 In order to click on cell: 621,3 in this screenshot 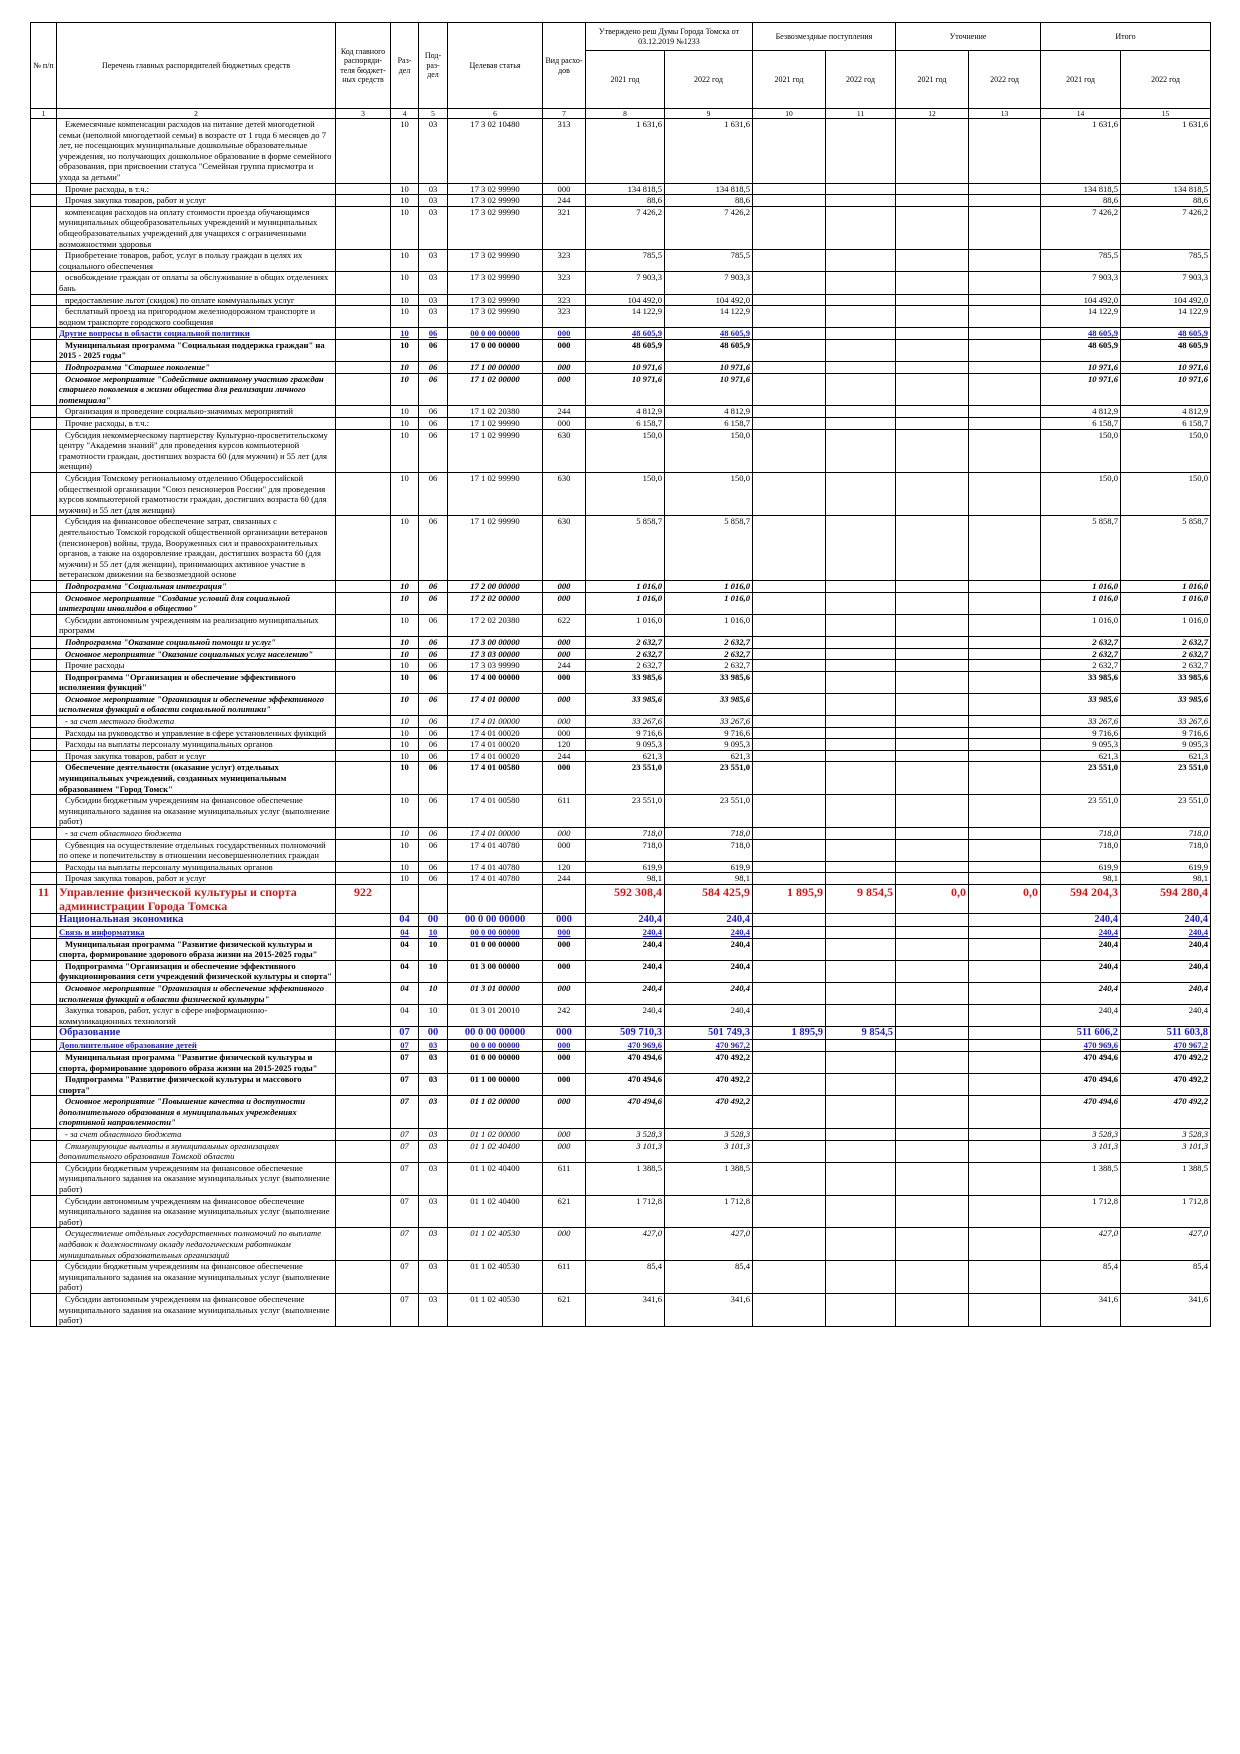, I will do `click(1081, 756)`.